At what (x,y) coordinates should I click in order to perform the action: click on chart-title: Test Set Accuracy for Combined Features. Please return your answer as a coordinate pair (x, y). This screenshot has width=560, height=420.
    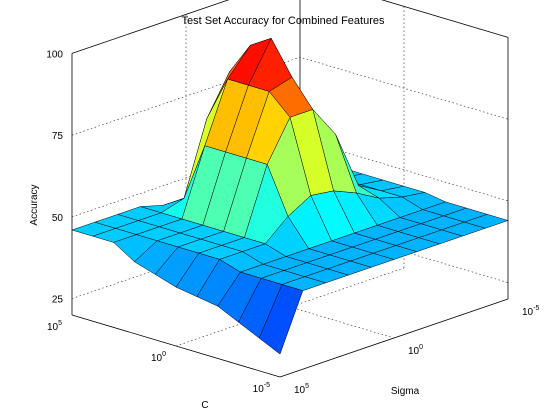
    Looking at the image, I should click on (283, 21).